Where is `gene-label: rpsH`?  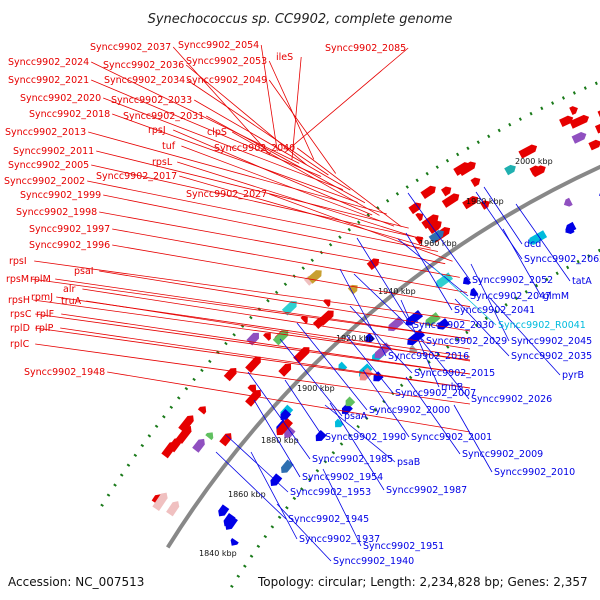 gene-label: rpsH is located at coordinates (19, 300).